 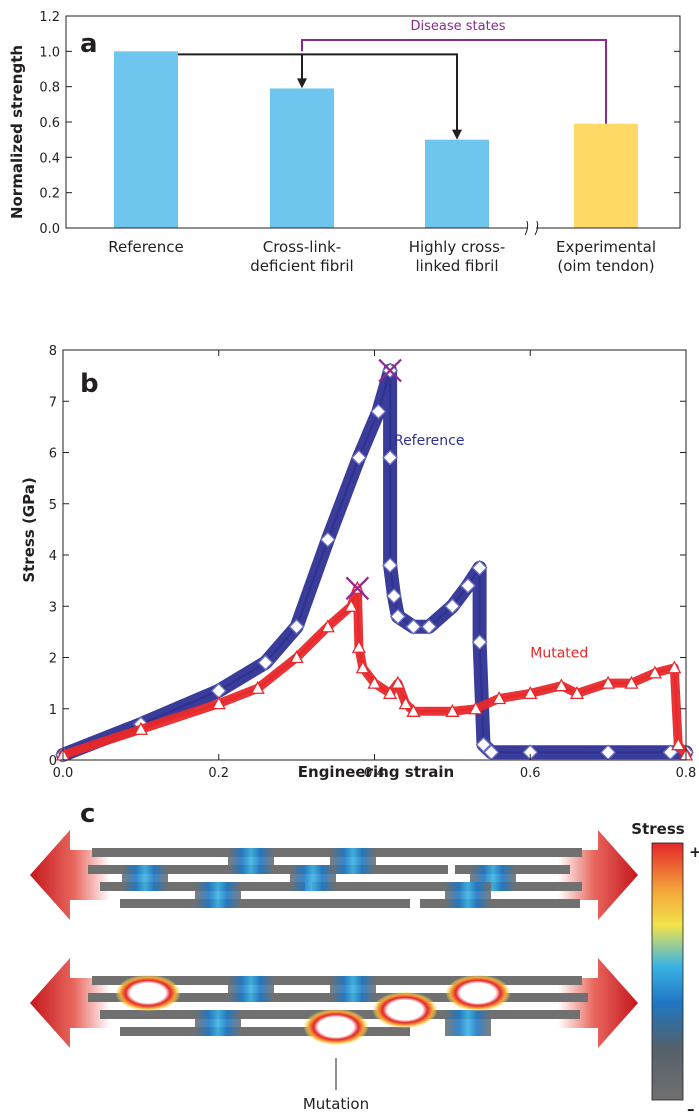 I want to click on colorbar-title: Stress, so click(x=657, y=829).